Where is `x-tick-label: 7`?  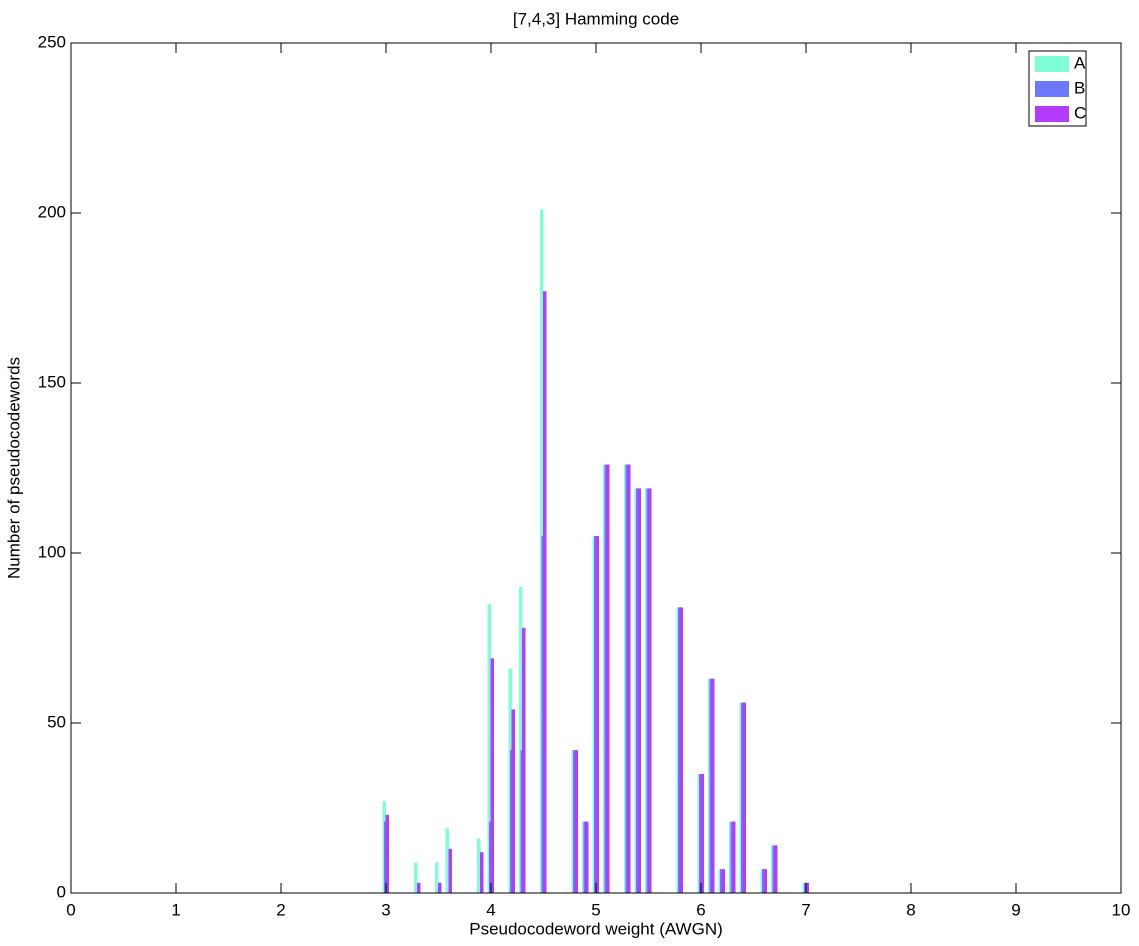
x-tick-label: 7 is located at coordinates (805, 909).